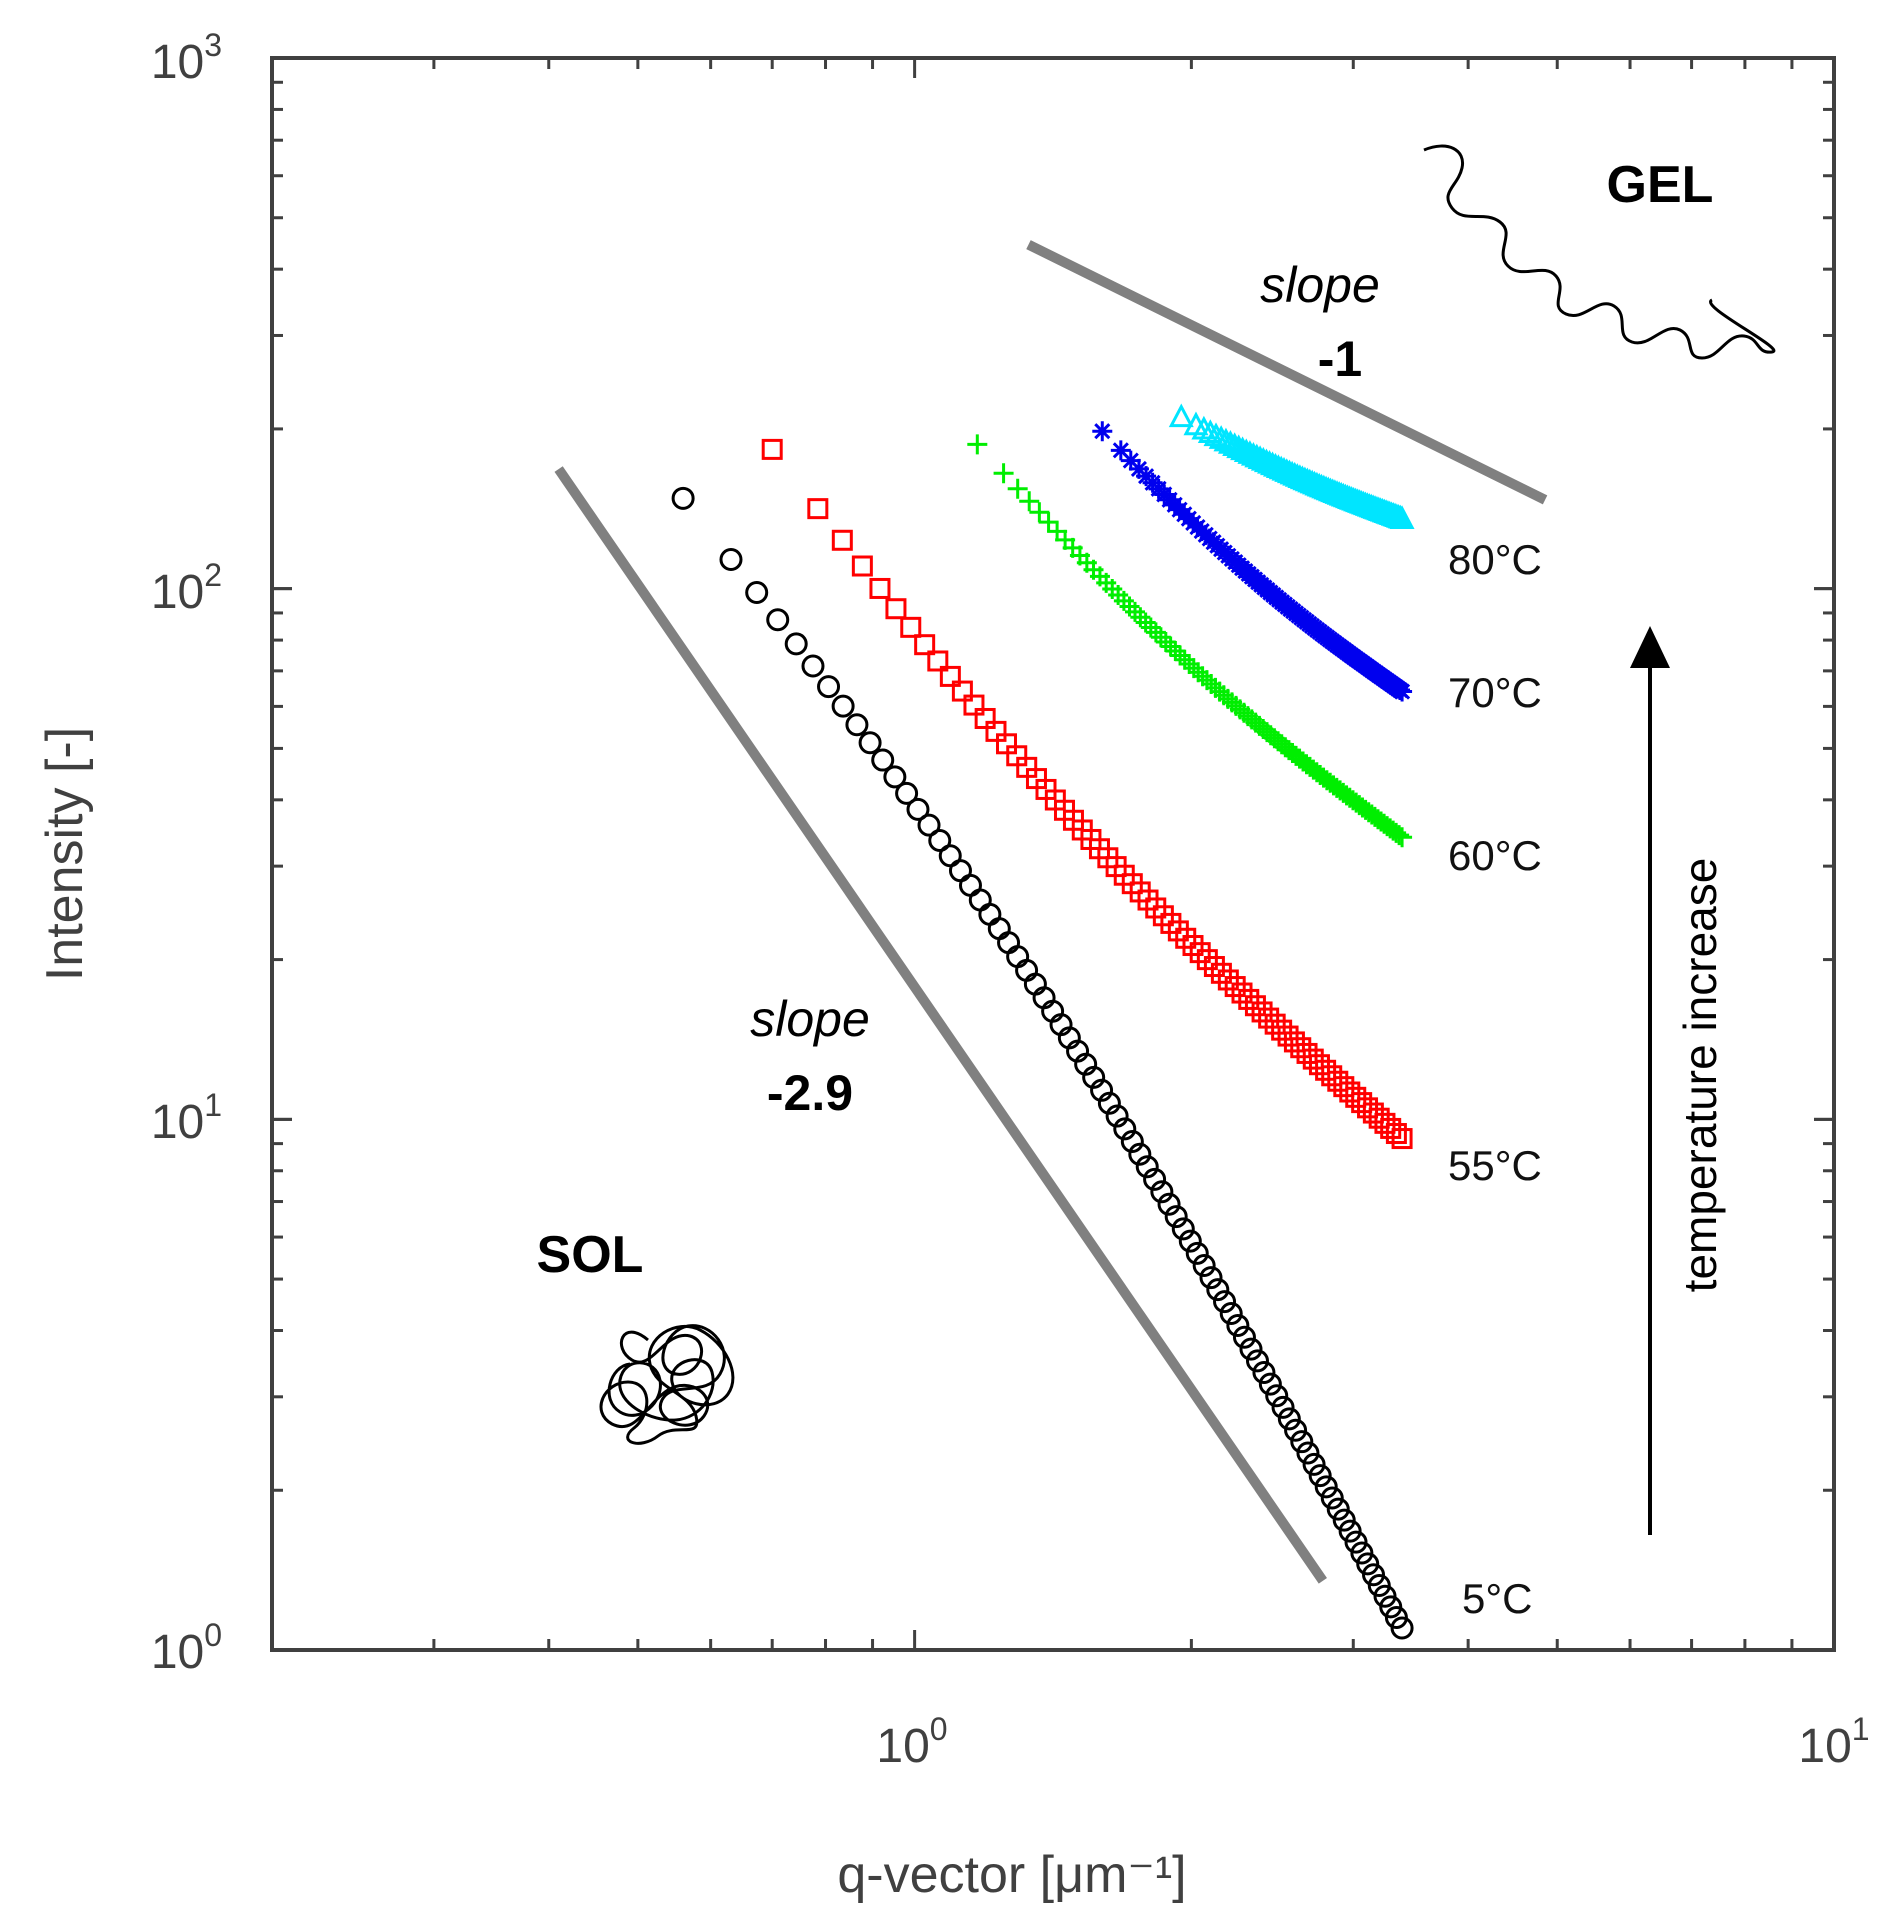 The image size is (1904, 1928). Describe the element at coordinates (1497, 1598) in the screenshot. I see `series-label-5c: 5°C` at that location.